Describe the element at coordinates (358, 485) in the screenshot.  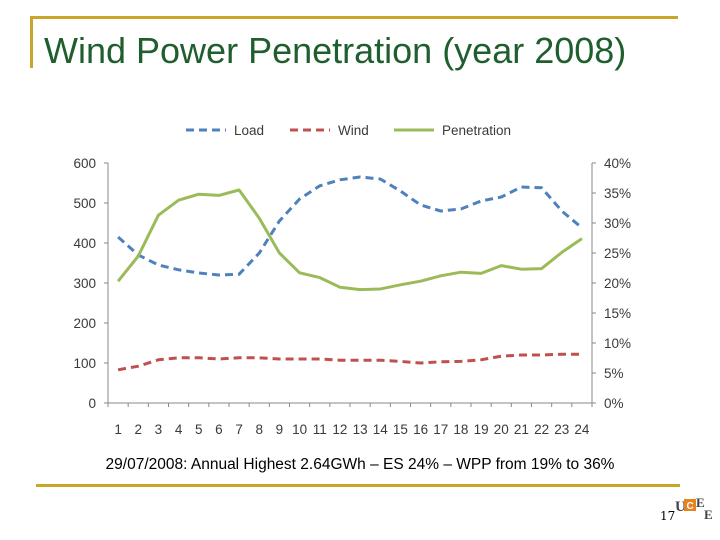
I see `bottom-accent-rule` at that location.